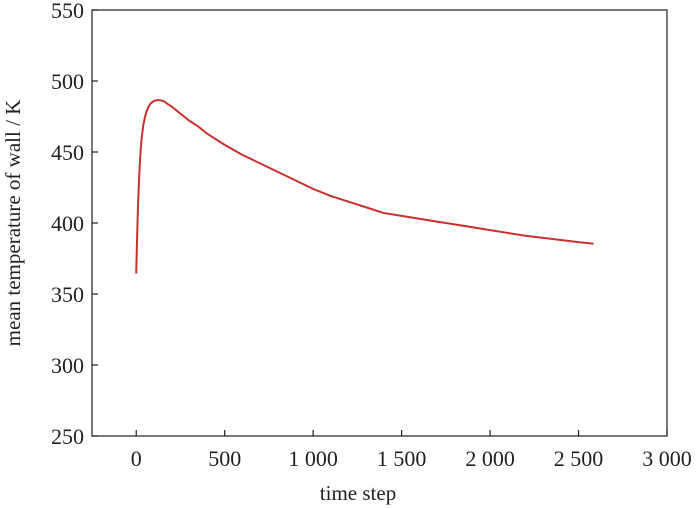 Image resolution: width=700 pixels, height=508 pixels. I want to click on x-tick-label: 500, so click(224, 458).